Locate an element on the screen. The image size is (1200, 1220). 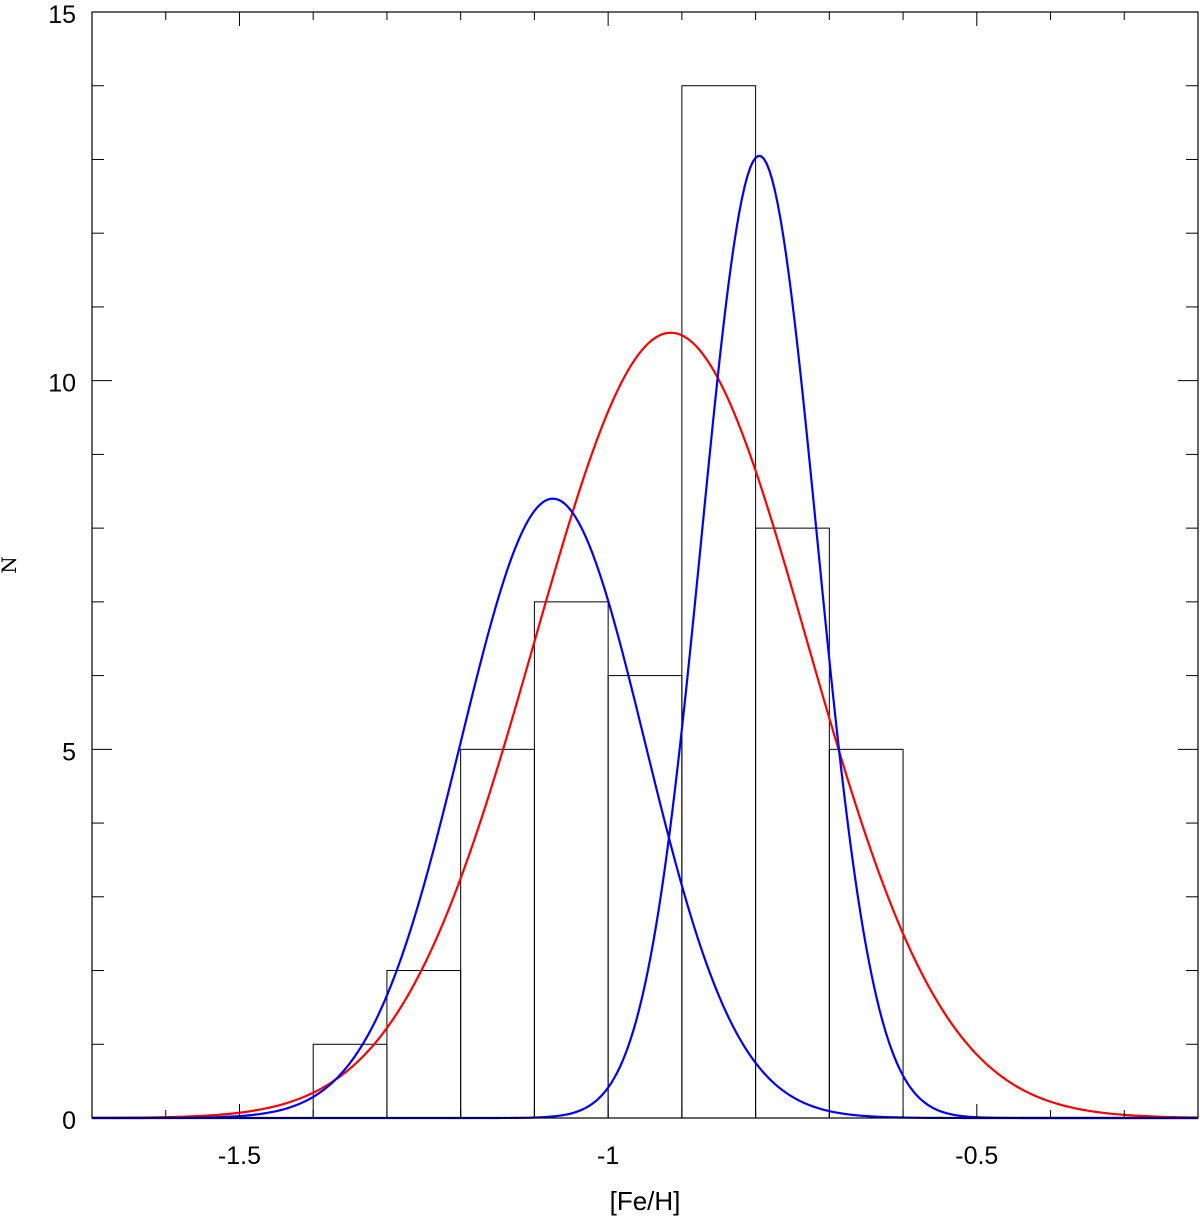
x-tick-label: -1 is located at coordinates (608, 1156).